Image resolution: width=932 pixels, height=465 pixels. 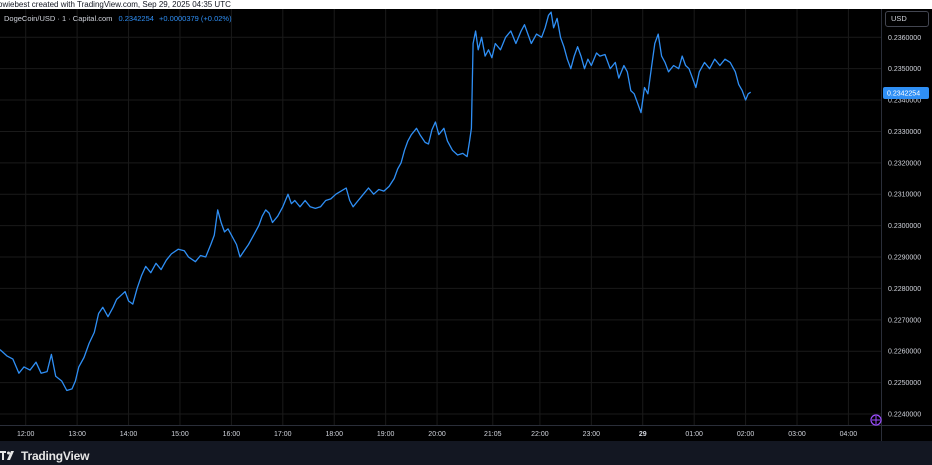 I want to click on x-tick-label: 29, so click(x=643, y=434).